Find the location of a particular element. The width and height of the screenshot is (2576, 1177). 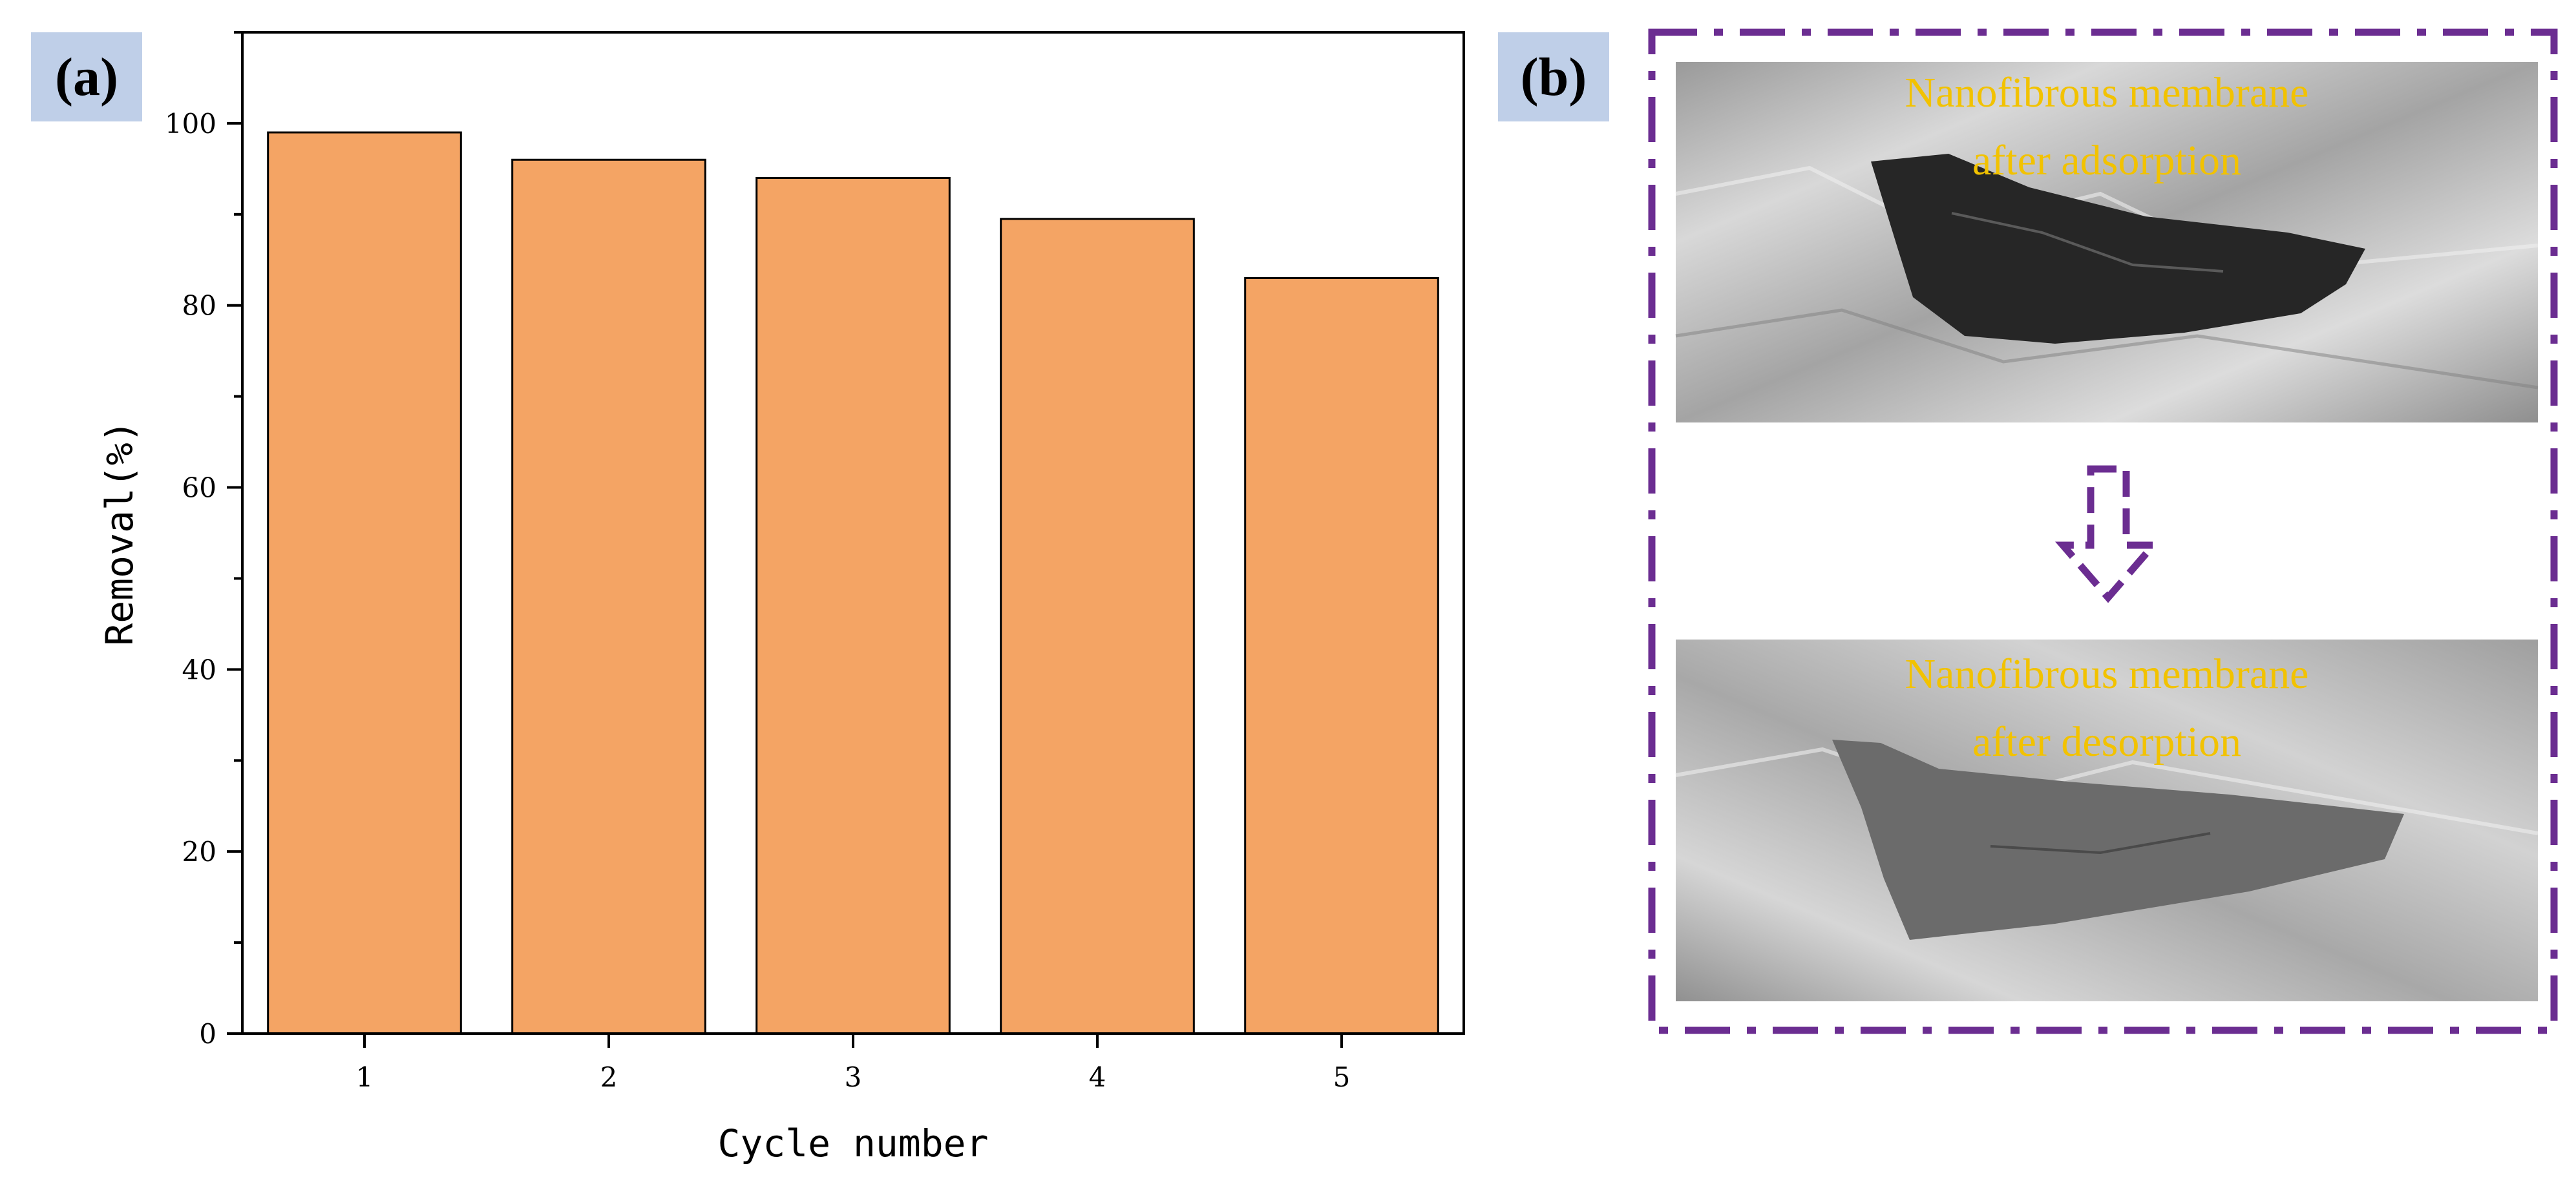

dashed-down-arrow is located at coordinates (2108, 534).